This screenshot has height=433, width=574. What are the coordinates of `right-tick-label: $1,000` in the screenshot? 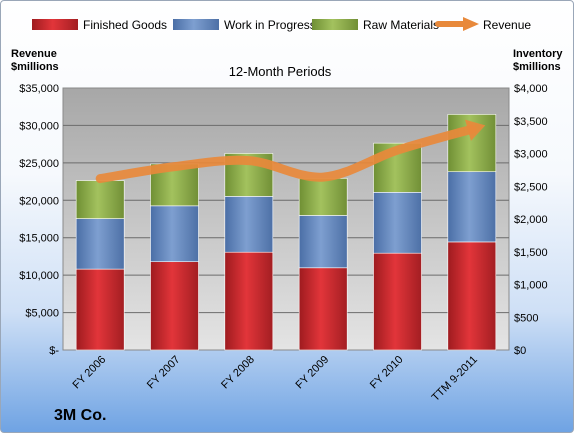 It's located at (531, 286).